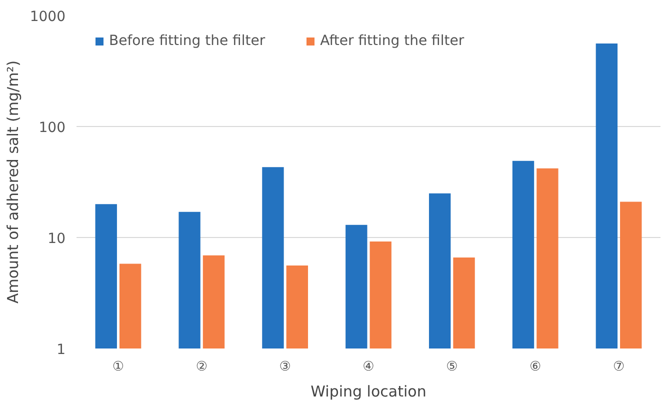 The width and height of the screenshot is (665, 403). I want to click on x-tick-label: ④, so click(368, 367).